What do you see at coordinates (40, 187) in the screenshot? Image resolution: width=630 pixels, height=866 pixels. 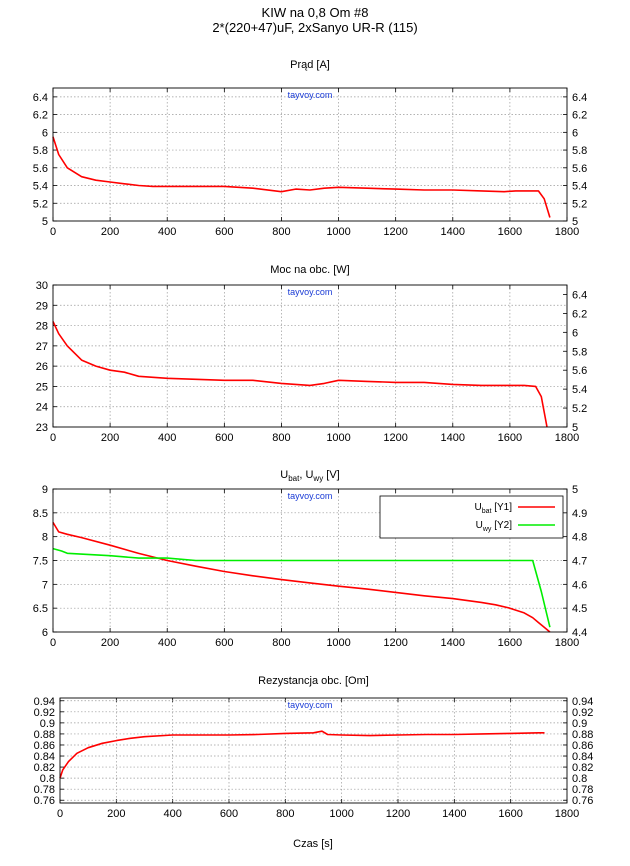 I see `y-tick-label: 5.4` at bounding box center [40, 187].